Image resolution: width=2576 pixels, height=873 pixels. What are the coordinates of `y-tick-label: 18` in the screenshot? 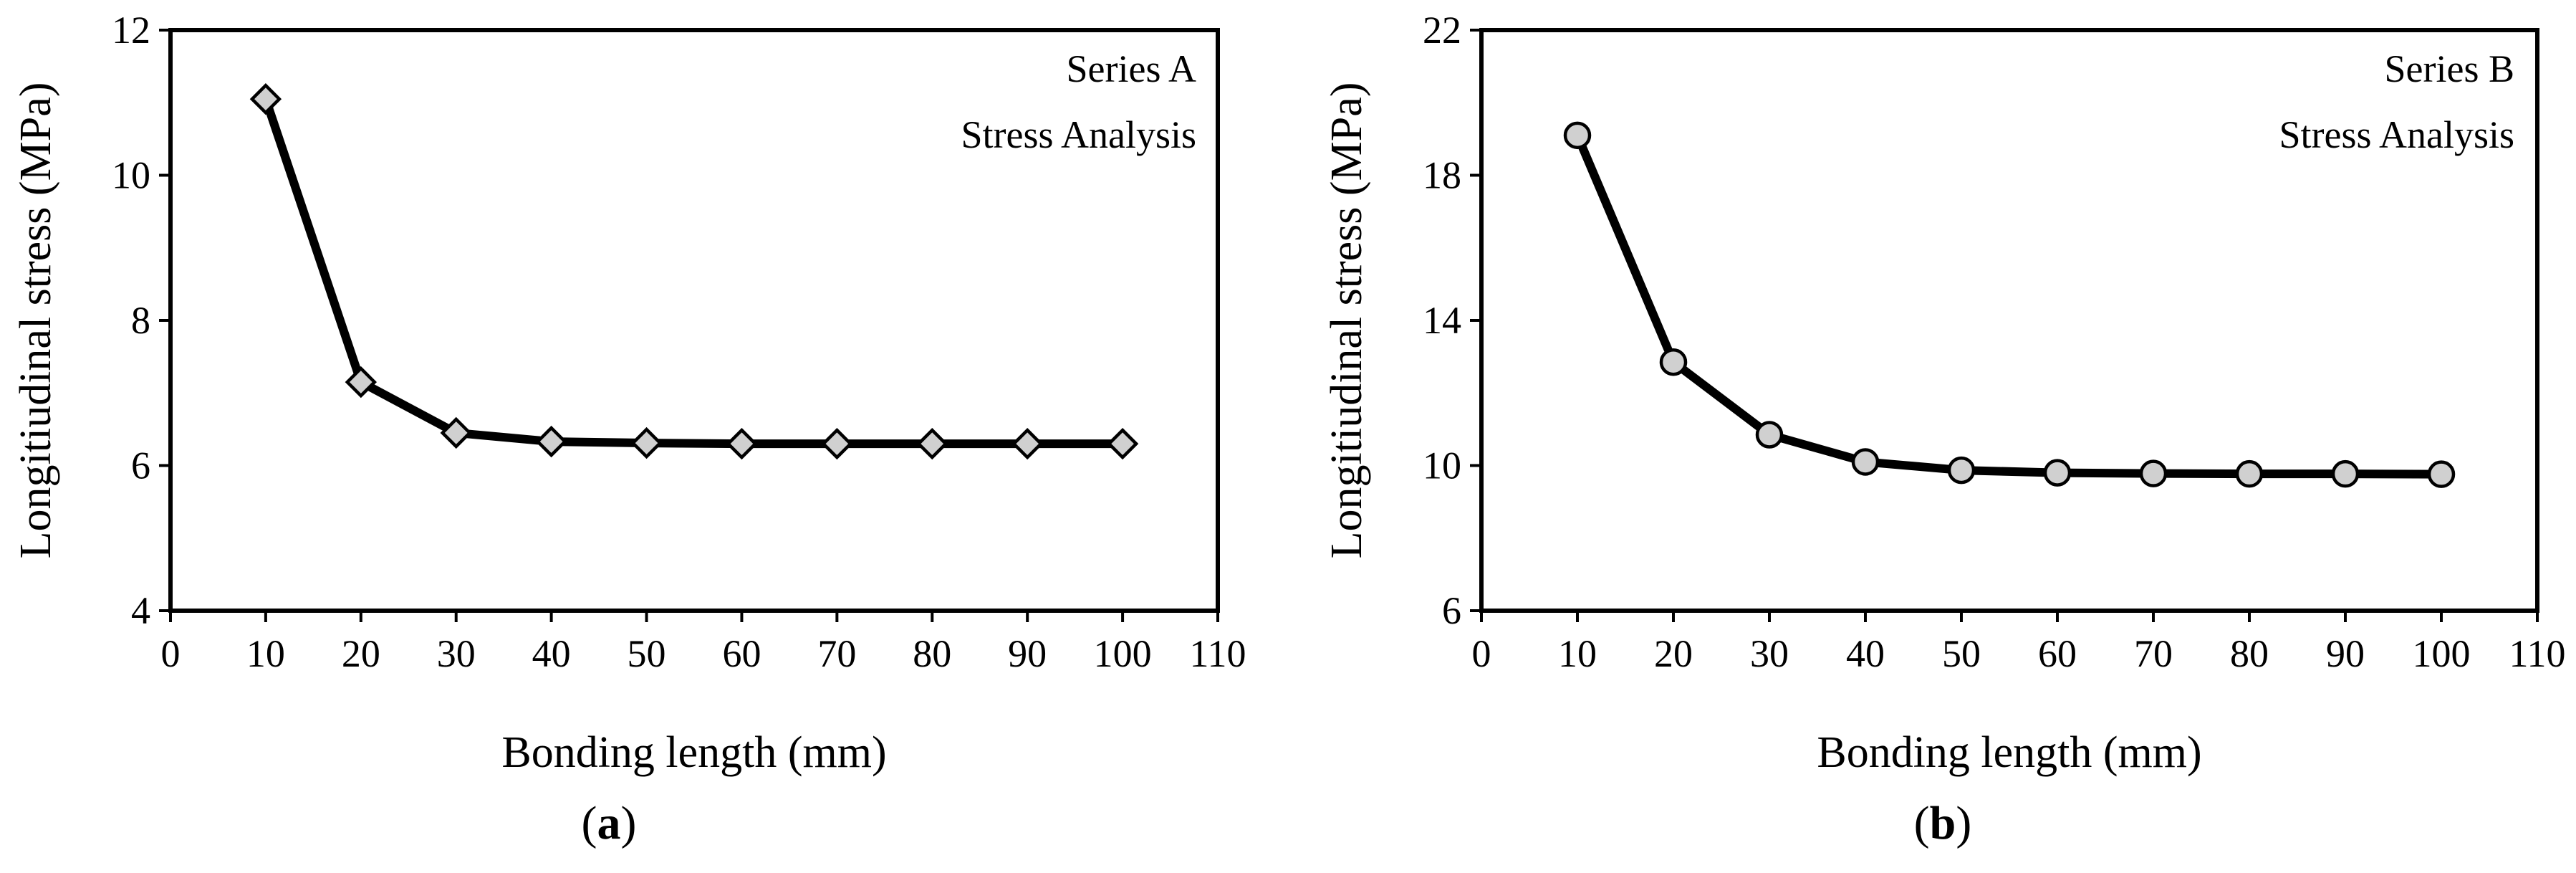 It's located at (1442, 175).